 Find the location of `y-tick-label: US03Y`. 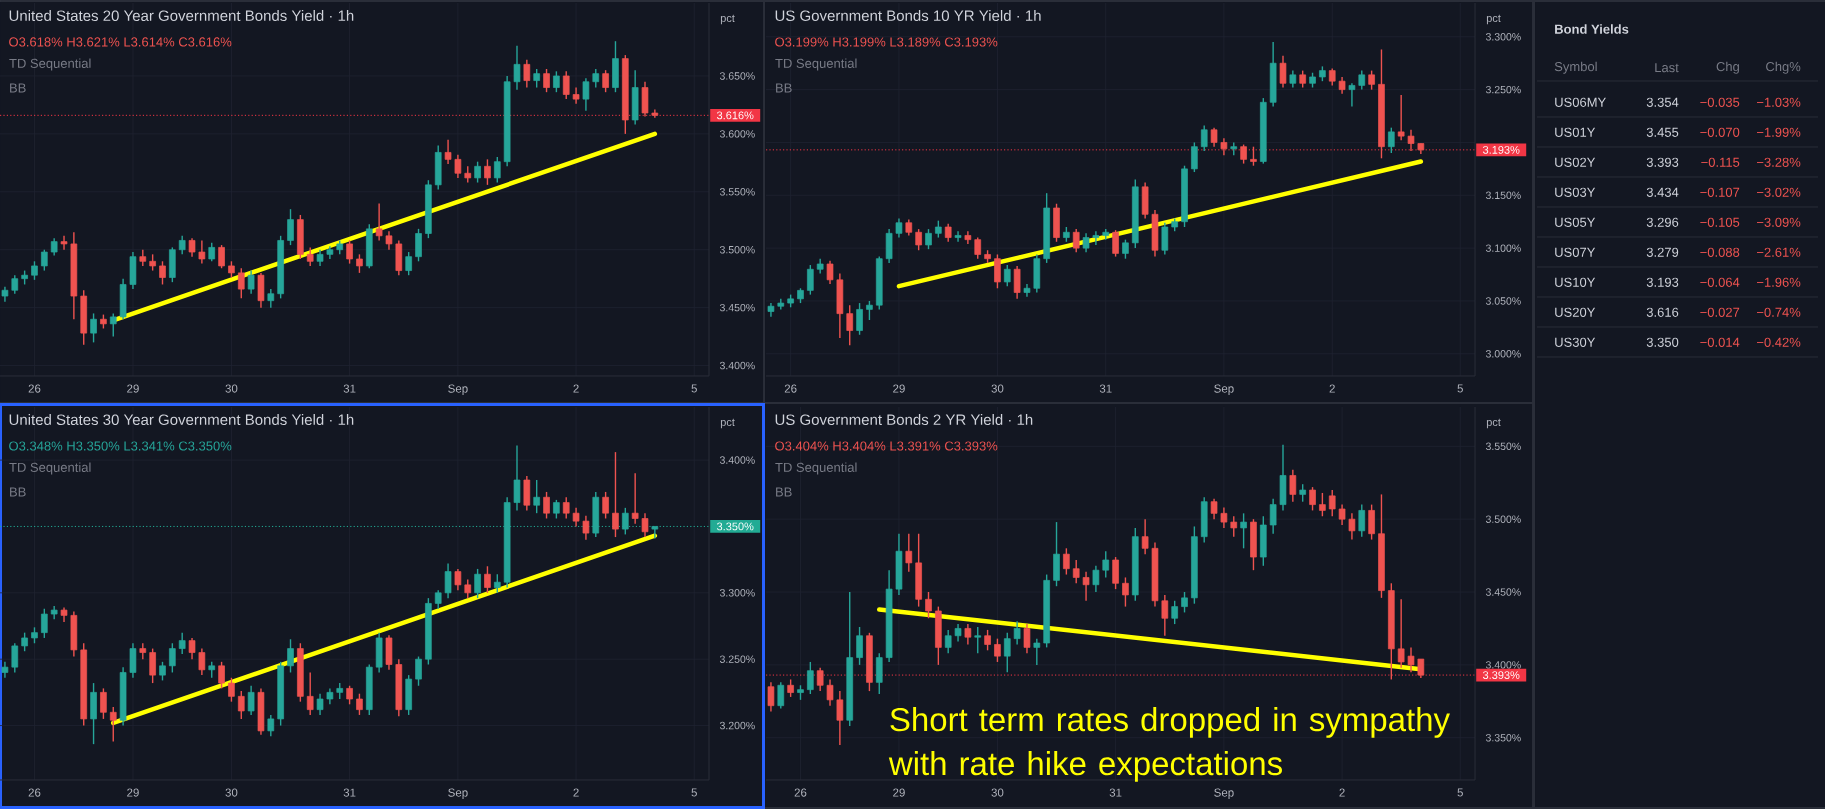

y-tick-label: US03Y is located at coordinates (1575, 192).